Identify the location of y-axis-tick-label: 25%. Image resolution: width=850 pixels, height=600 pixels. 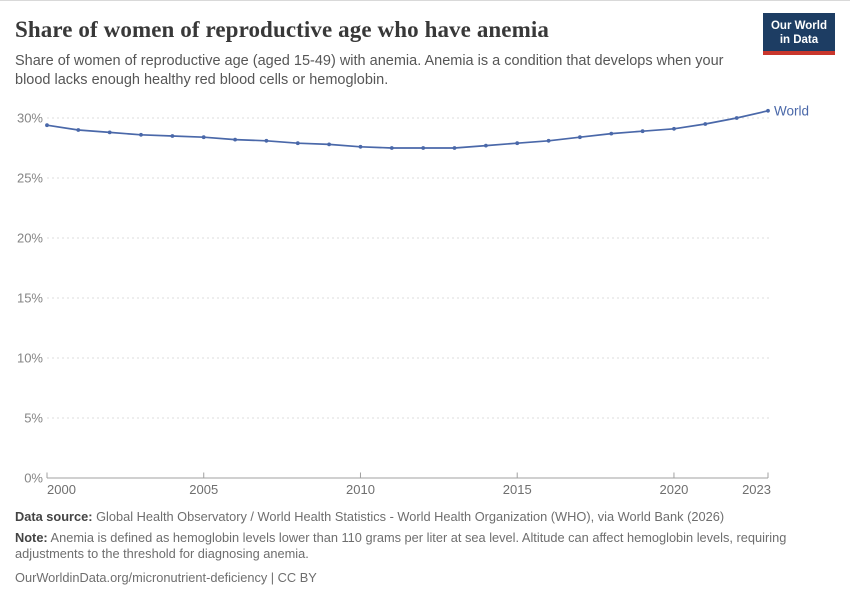
(30, 178).